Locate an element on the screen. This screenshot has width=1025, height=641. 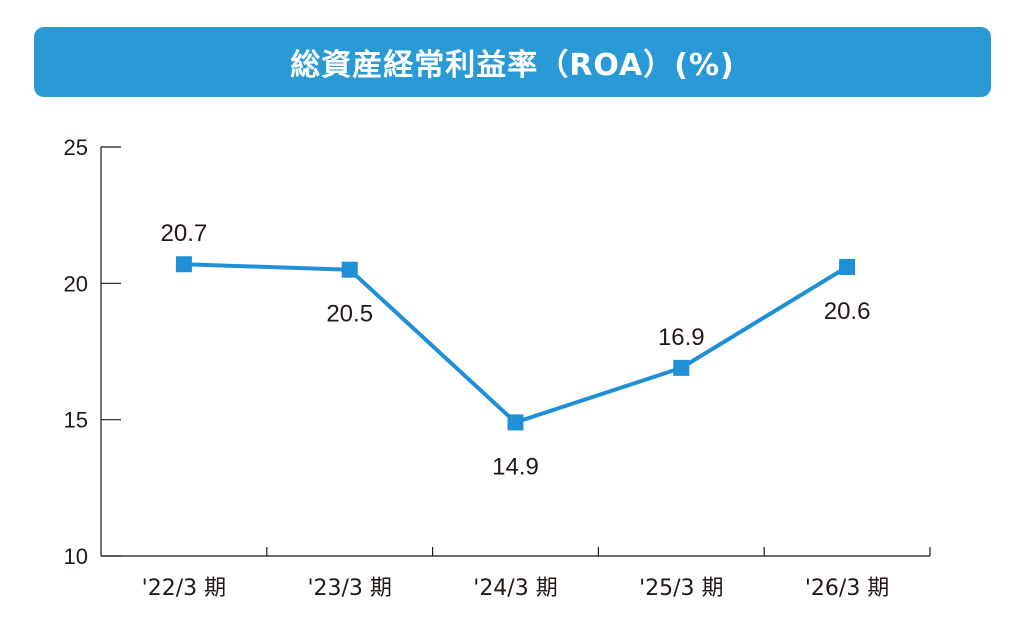
y-tick-label: 10 is located at coordinates (76, 556).